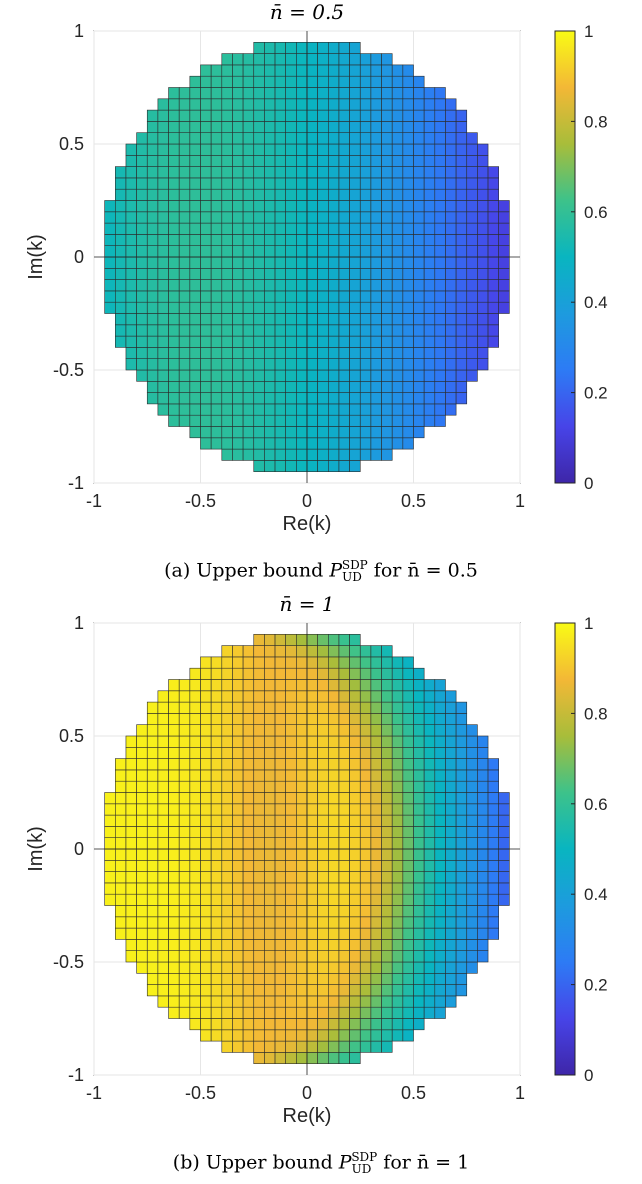  I want to click on y-tick-label: -0.5, so click(68, 962).